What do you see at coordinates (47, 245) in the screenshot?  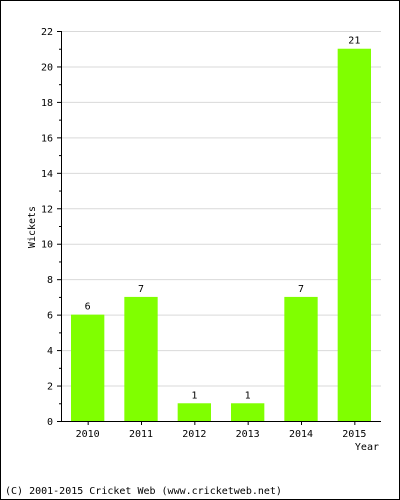 I see `y-tick-label: 10` at bounding box center [47, 245].